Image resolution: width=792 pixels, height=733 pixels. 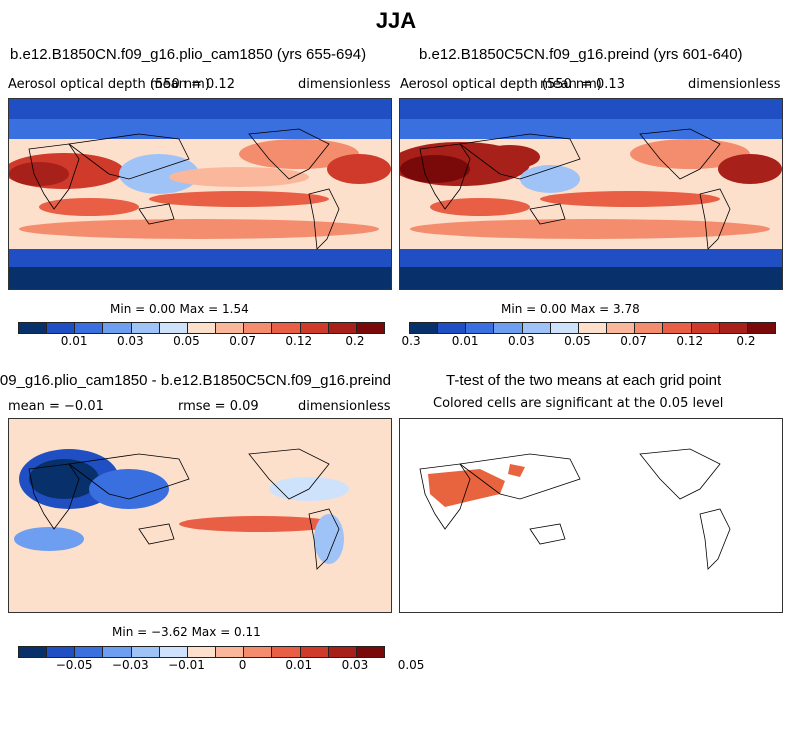 I want to click on panel2-variable: Aerosol optical depth (550 nm), so click(x=501, y=84).